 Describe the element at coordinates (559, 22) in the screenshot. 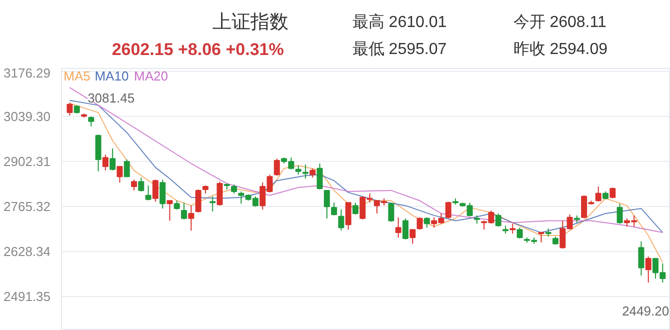

I see `text: 今开 2608.11` at that location.